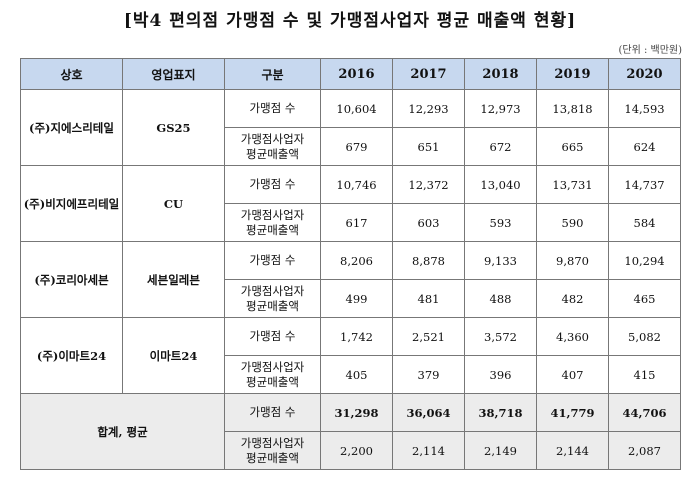 This screenshot has height=477, width=700. Describe the element at coordinates (356, 146) in the screenshot. I see `value-cell: 679` at that location.